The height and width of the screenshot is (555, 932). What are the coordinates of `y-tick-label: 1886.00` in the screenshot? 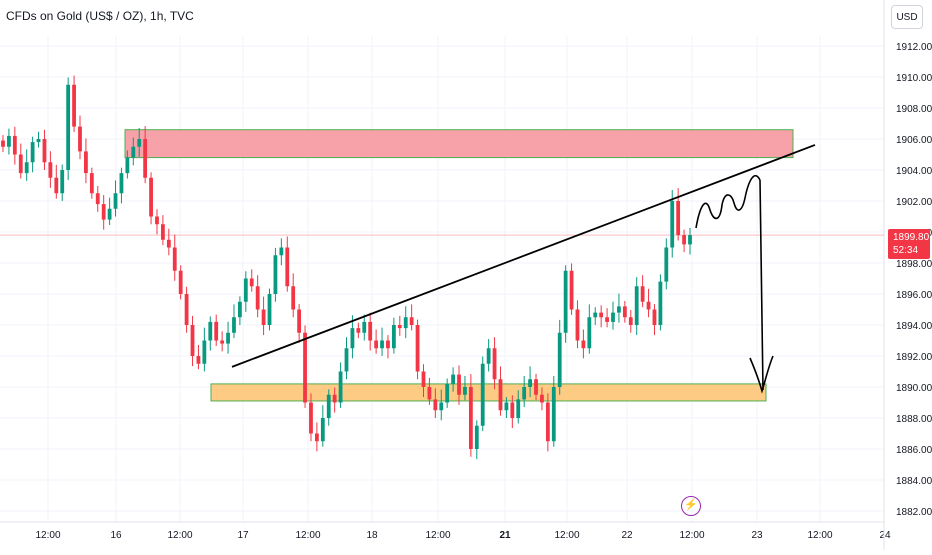 It's located at (914, 450).